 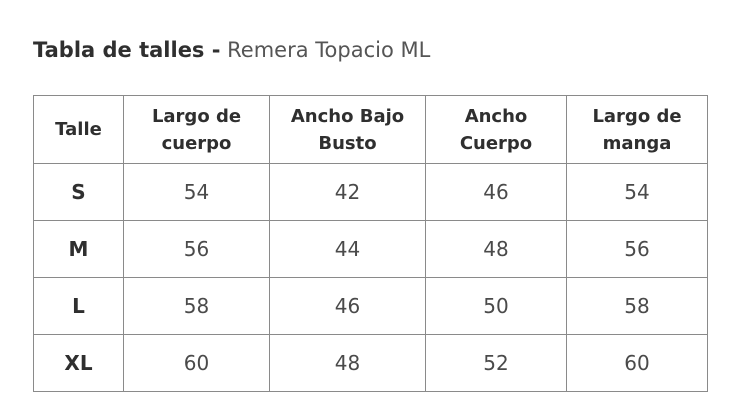 What do you see at coordinates (78, 249) in the screenshot?
I see `size-label: M` at bounding box center [78, 249].